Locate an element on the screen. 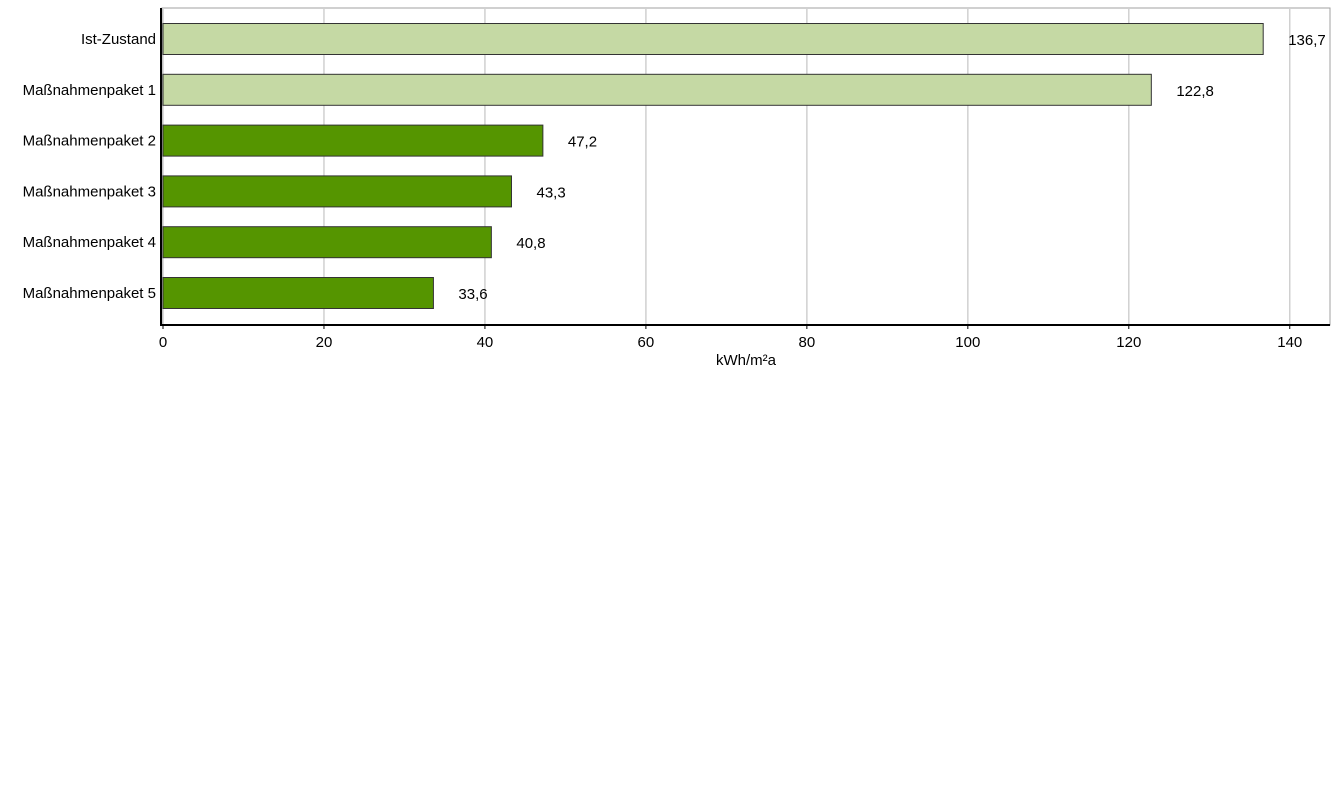  y-tick-label: Maßnahmenpaket 1 is located at coordinates (89, 90).